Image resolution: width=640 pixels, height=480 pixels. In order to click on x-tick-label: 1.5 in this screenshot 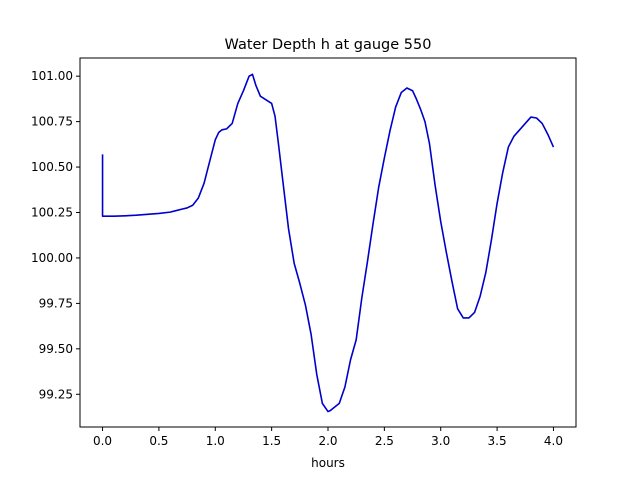, I will do `click(271, 441)`.